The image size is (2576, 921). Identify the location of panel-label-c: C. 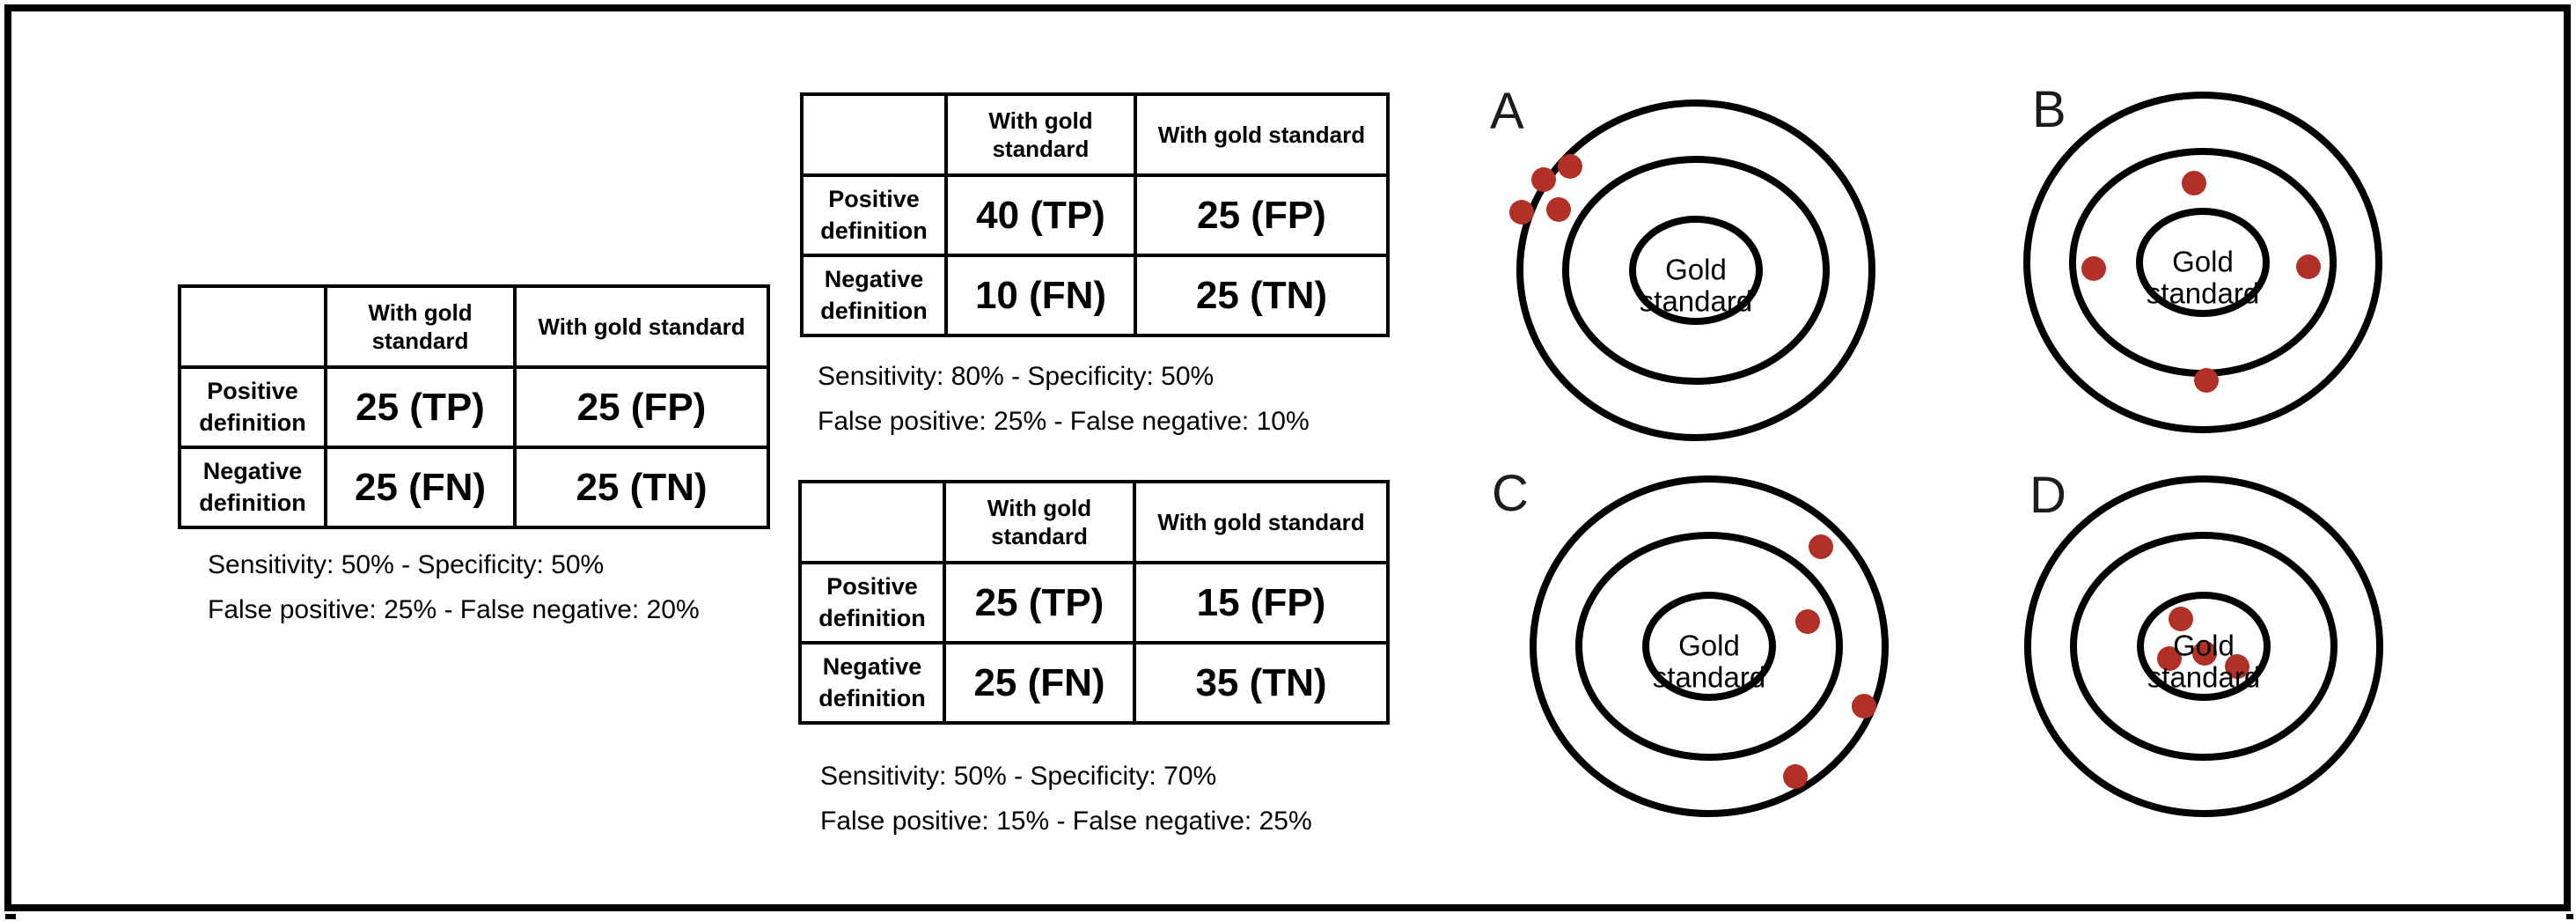
(1510, 493).